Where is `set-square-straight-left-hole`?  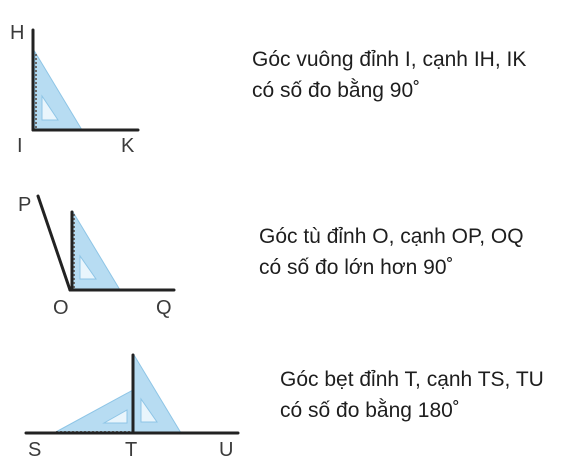
set-square-straight-left-hole is located at coordinates (115, 416).